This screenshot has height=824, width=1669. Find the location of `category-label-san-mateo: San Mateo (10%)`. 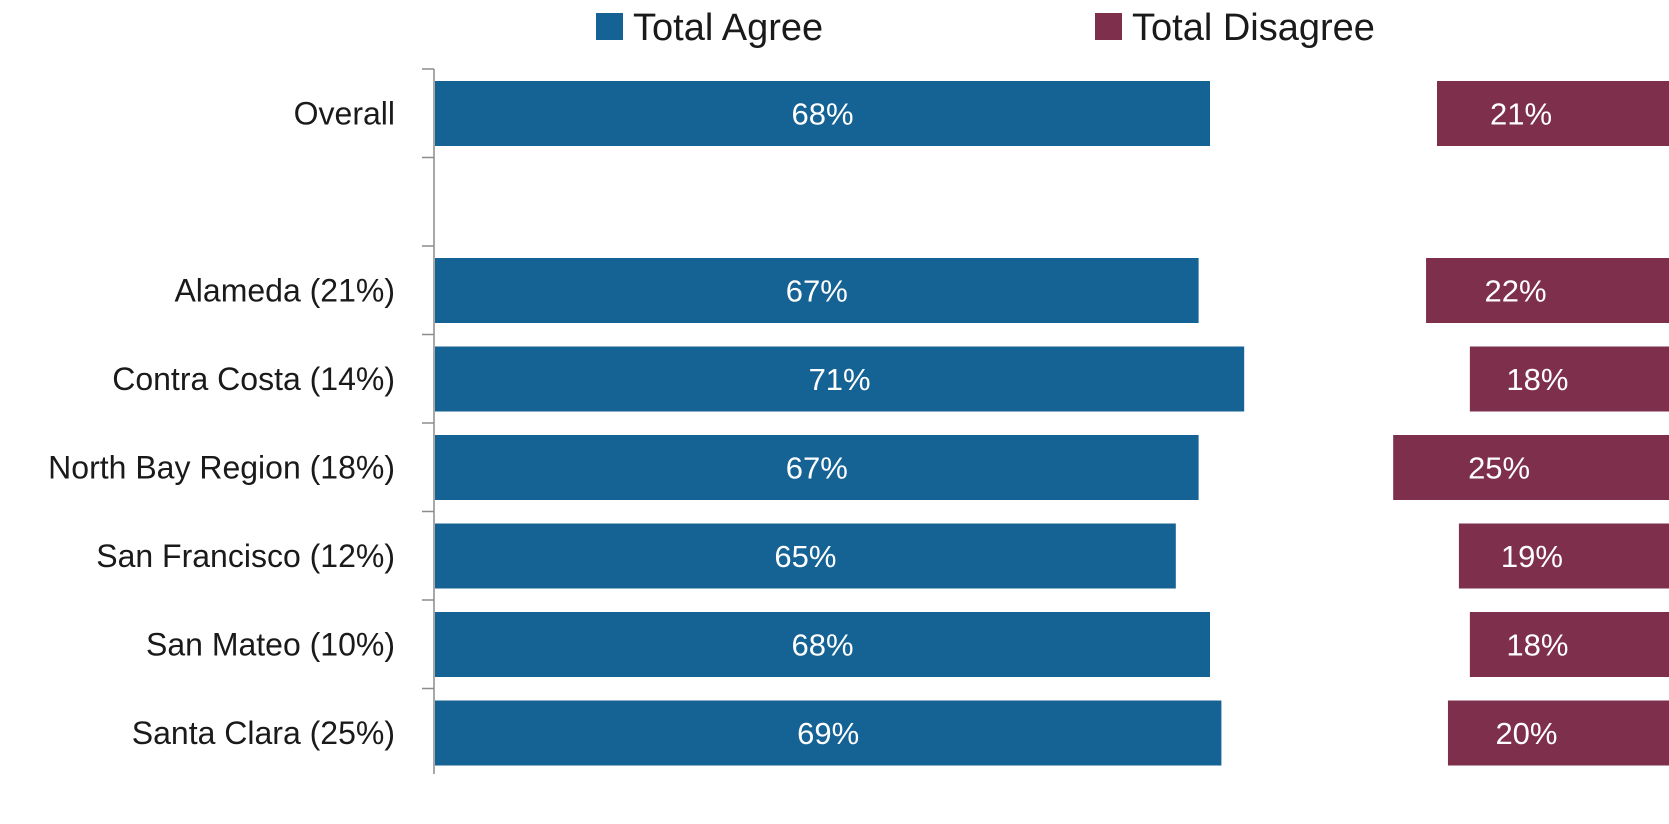

category-label-san-mateo: San Mateo (10%) is located at coordinates (270, 645).